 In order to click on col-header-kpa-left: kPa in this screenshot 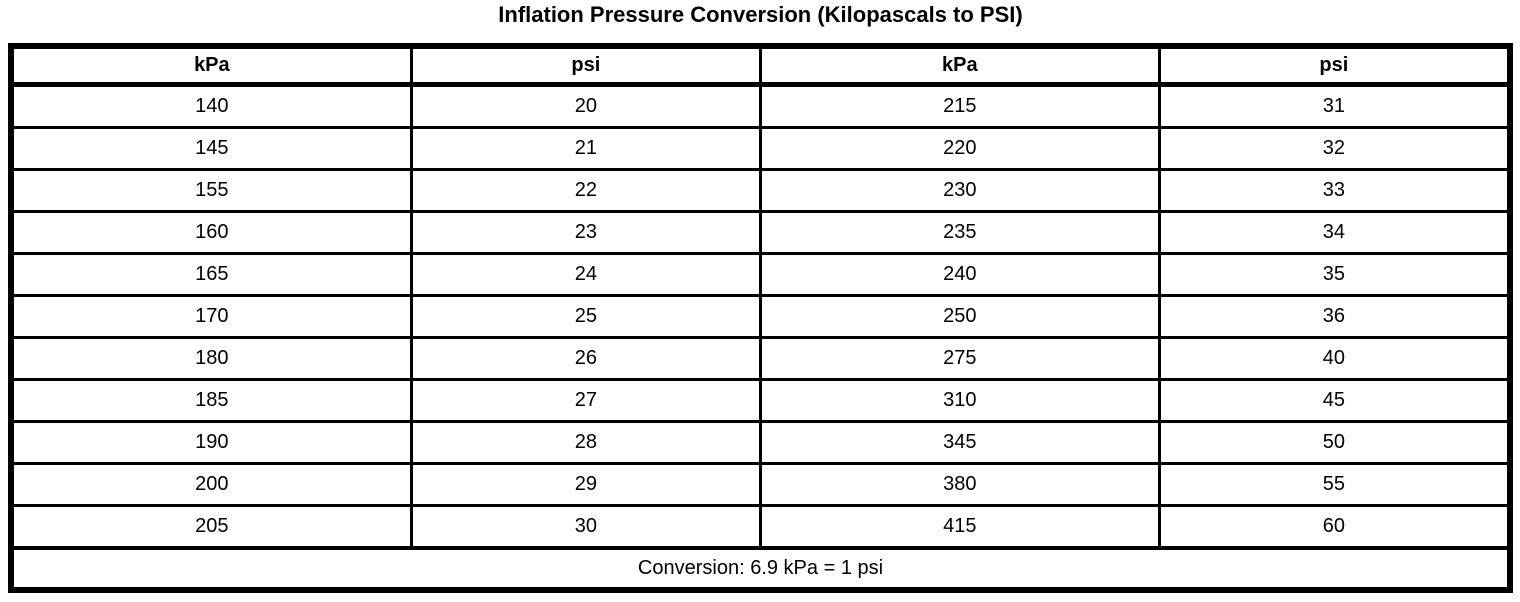, I will do `click(211, 65)`.